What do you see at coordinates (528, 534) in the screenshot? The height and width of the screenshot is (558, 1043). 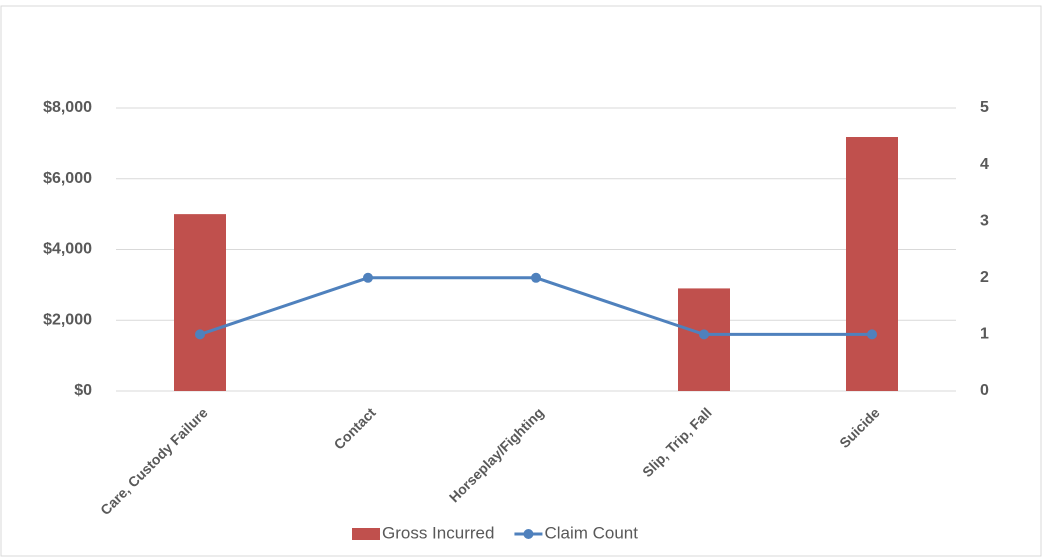 I see `legend-swatch-marker` at bounding box center [528, 534].